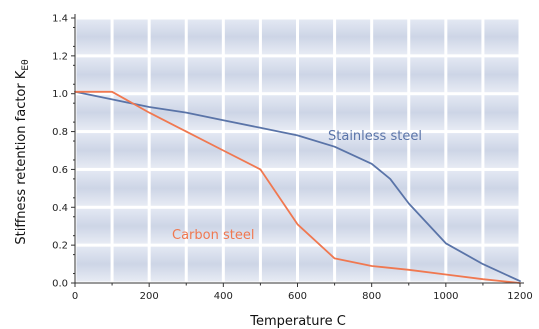  What do you see at coordinates (60, 246) in the screenshot?
I see `y-tick-label: 0.2` at bounding box center [60, 246].